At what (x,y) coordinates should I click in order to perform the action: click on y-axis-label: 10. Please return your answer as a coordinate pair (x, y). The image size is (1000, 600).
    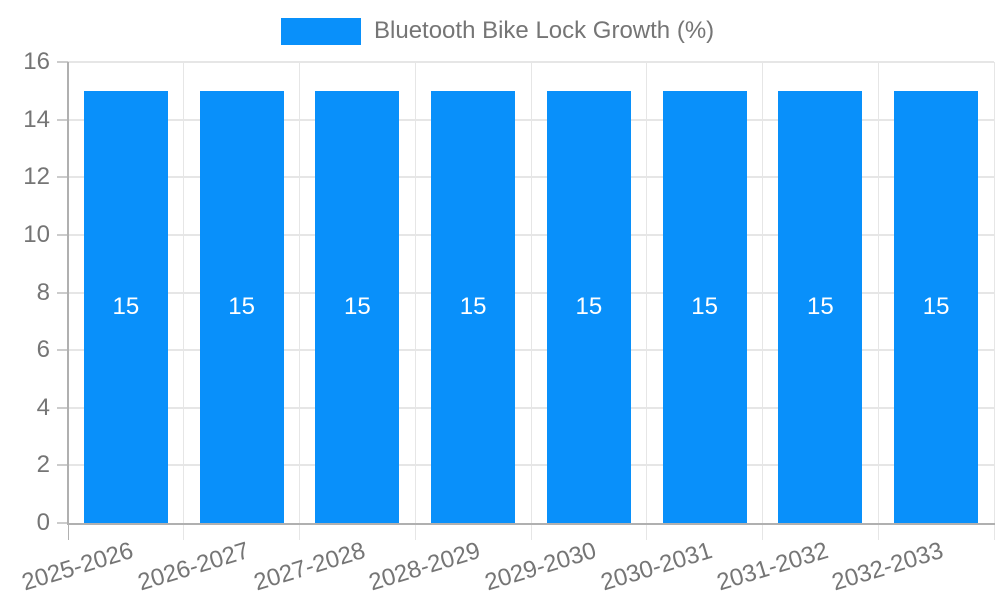
    Looking at the image, I should click on (36, 234).